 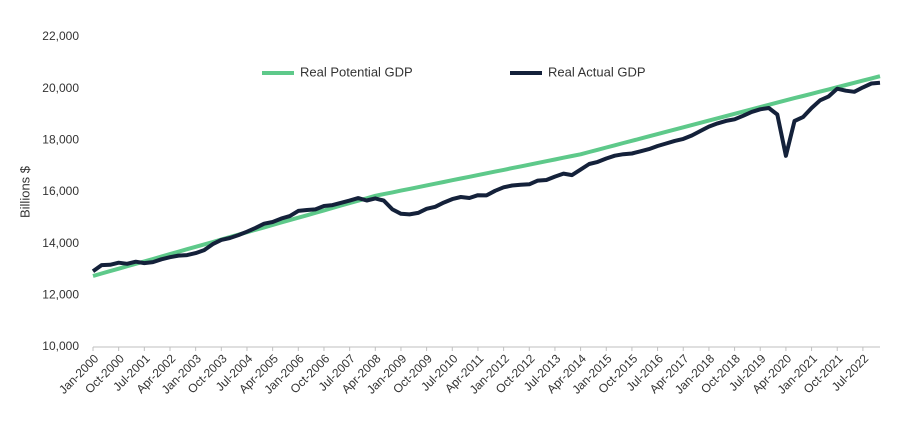 I want to click on y-tick-label: 22,000, so click(x=60, y=36).